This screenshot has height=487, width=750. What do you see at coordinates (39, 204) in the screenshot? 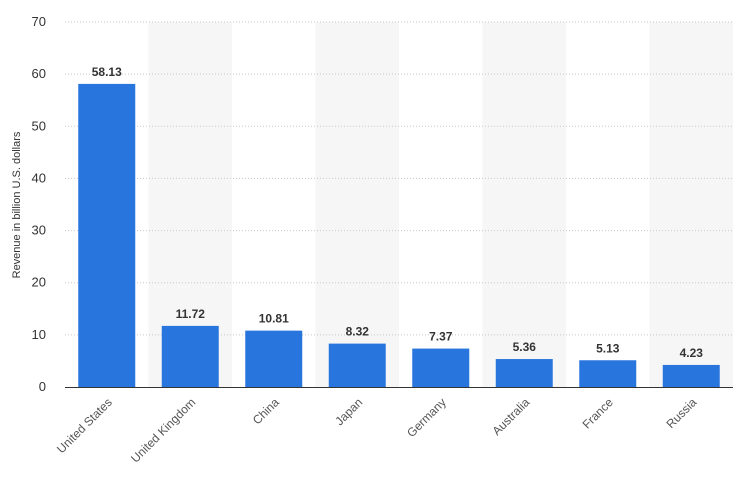
I see `y-axis-ticks: 0 10 20 30 40 50 60 70` at bounding box center [39, 204].